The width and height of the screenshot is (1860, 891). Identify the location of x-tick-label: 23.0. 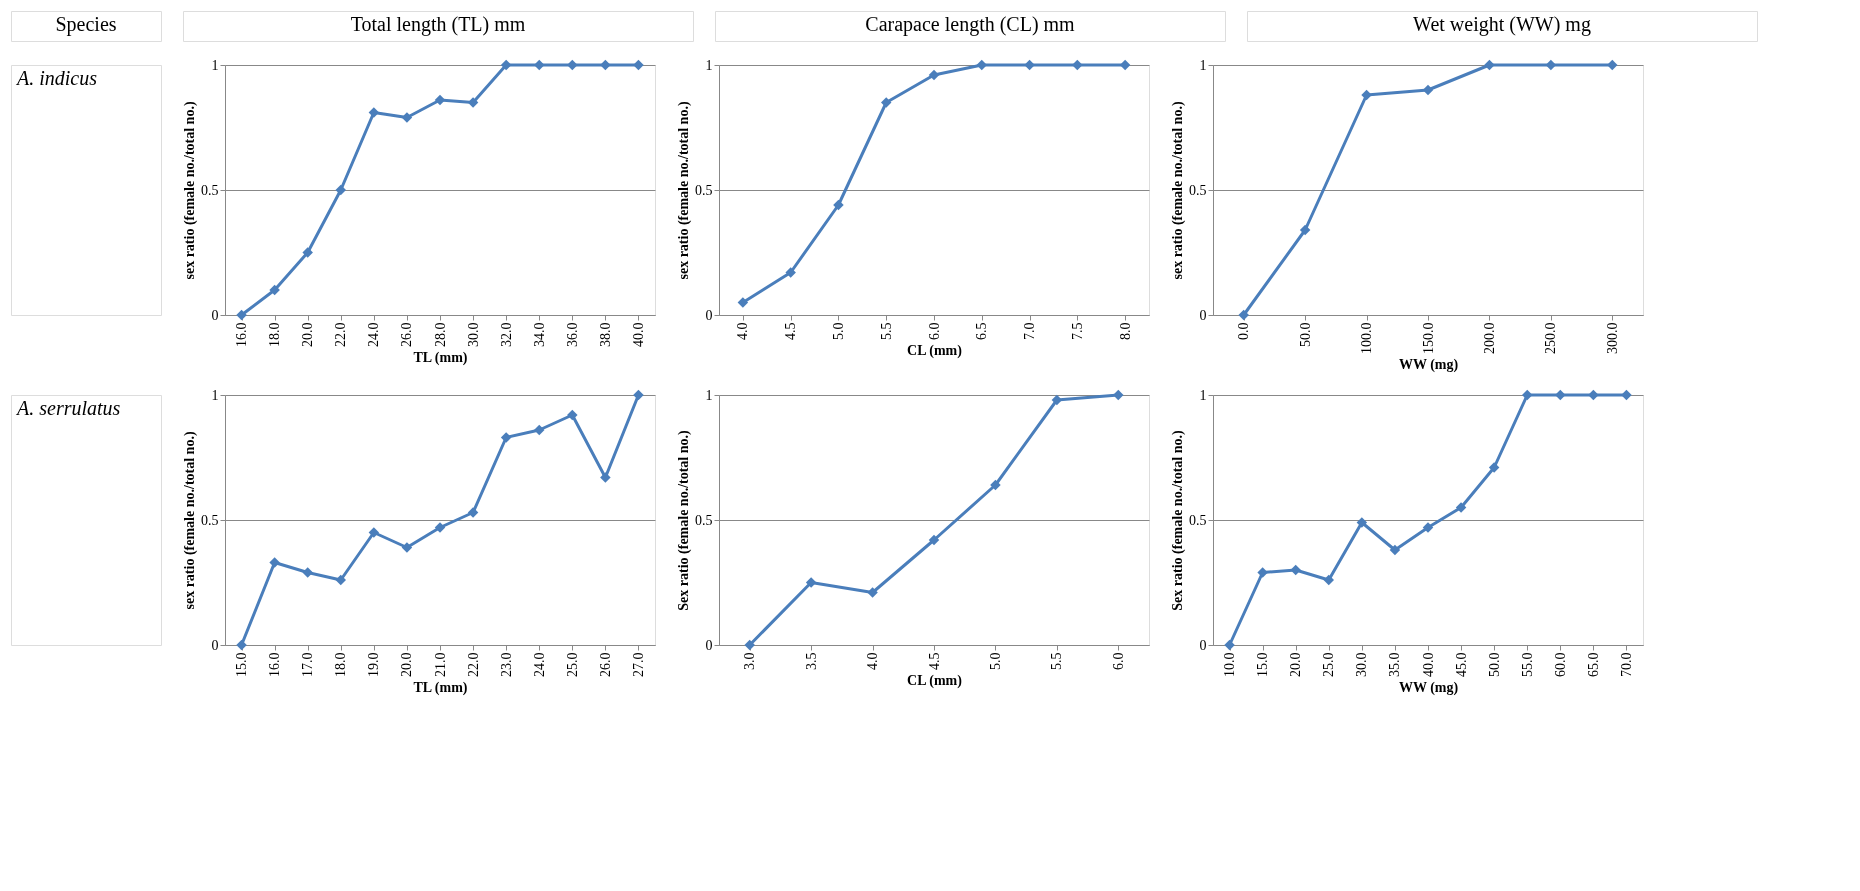
(506, 664).